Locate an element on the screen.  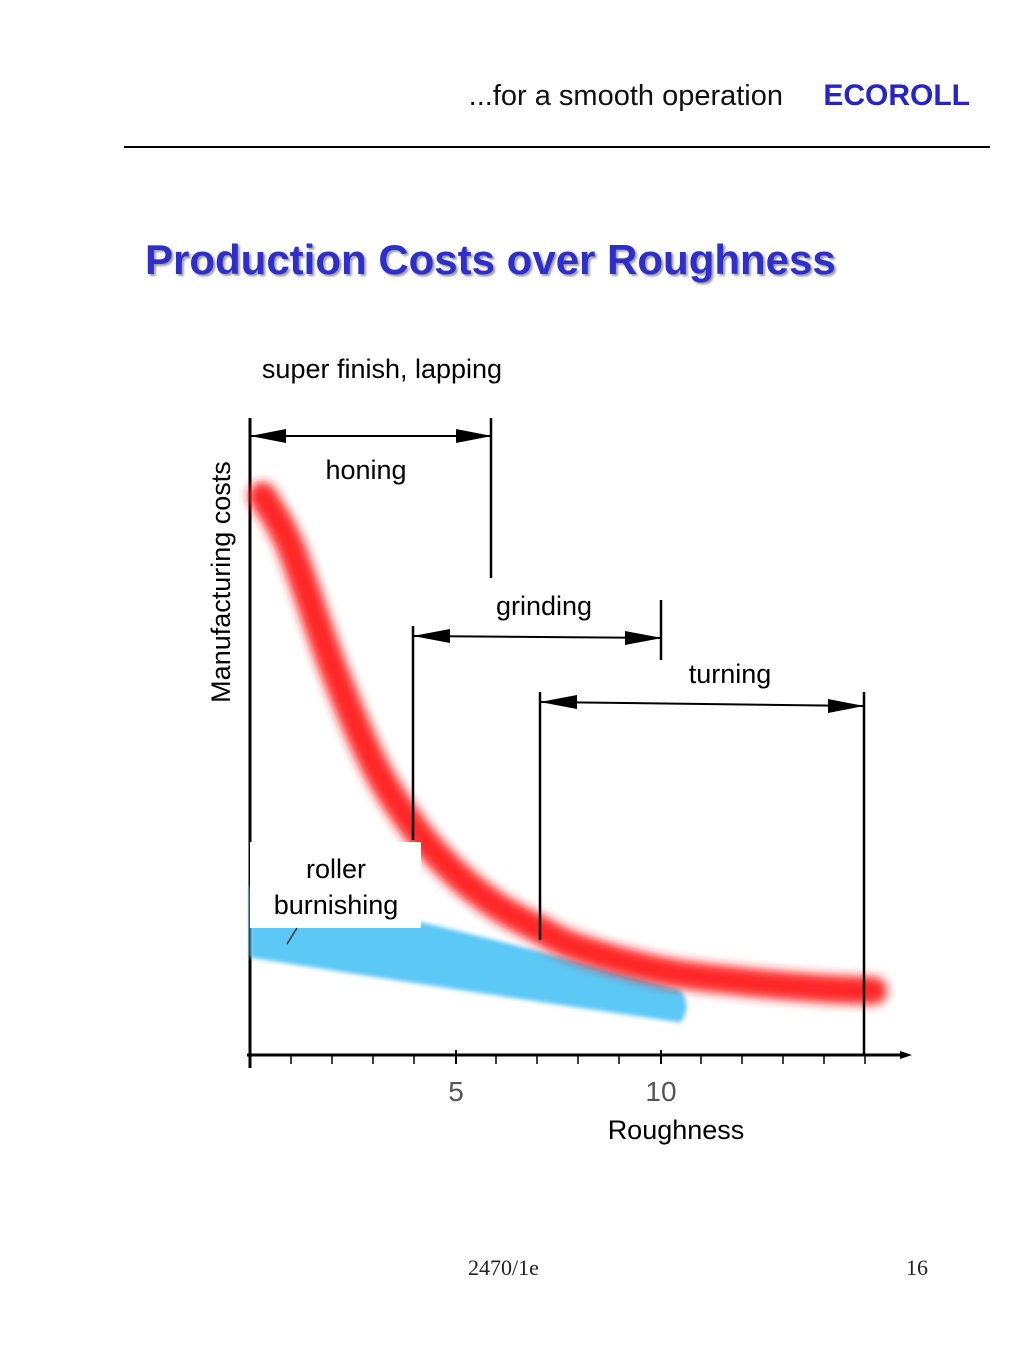
page-title: Production Costs over Roughness is located at coordinates (490, 259).